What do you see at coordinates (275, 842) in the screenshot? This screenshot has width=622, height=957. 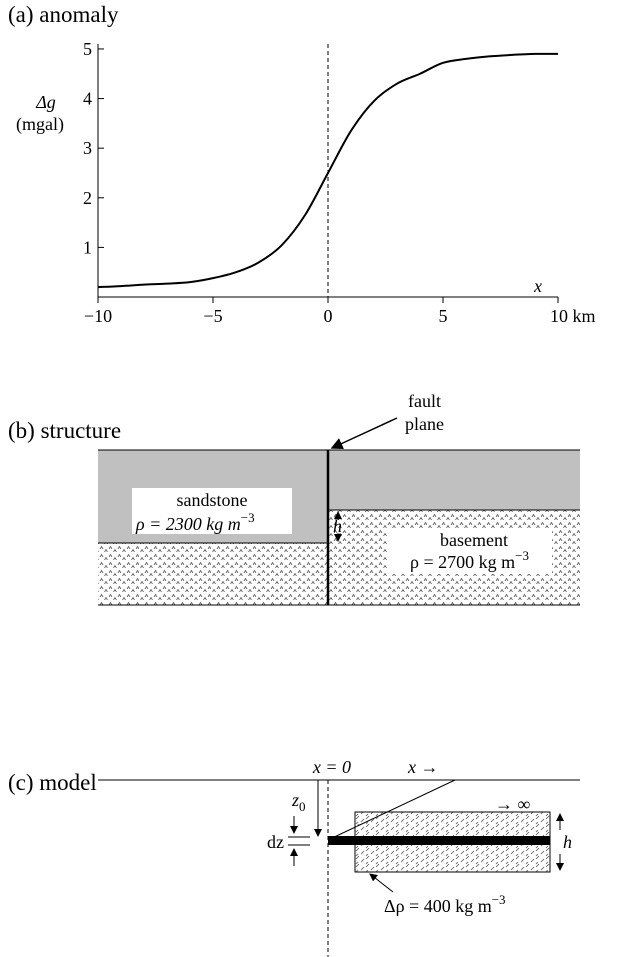 I see `dz-label: dz` at bounding box center [275, 842].